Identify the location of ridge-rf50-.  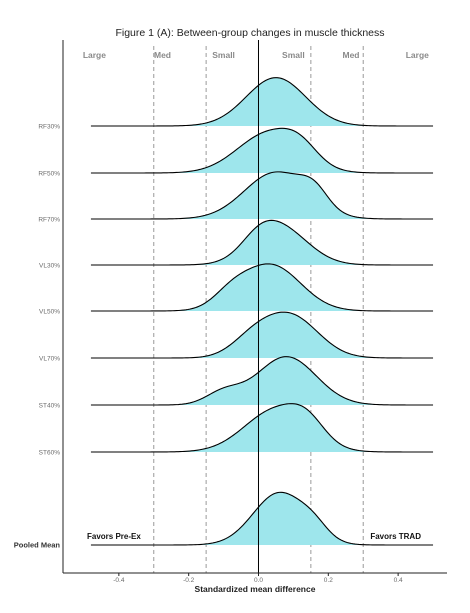
(262, 150).